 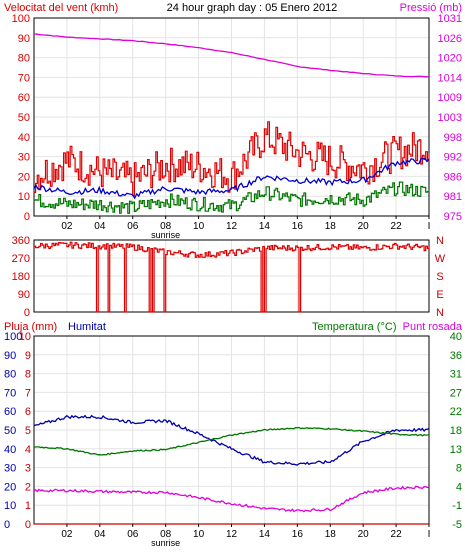 What do you see at coordinates (10, 431) in the screenshot?
I see `humidity-tick-label: 50` at bounding box center [10, 431].